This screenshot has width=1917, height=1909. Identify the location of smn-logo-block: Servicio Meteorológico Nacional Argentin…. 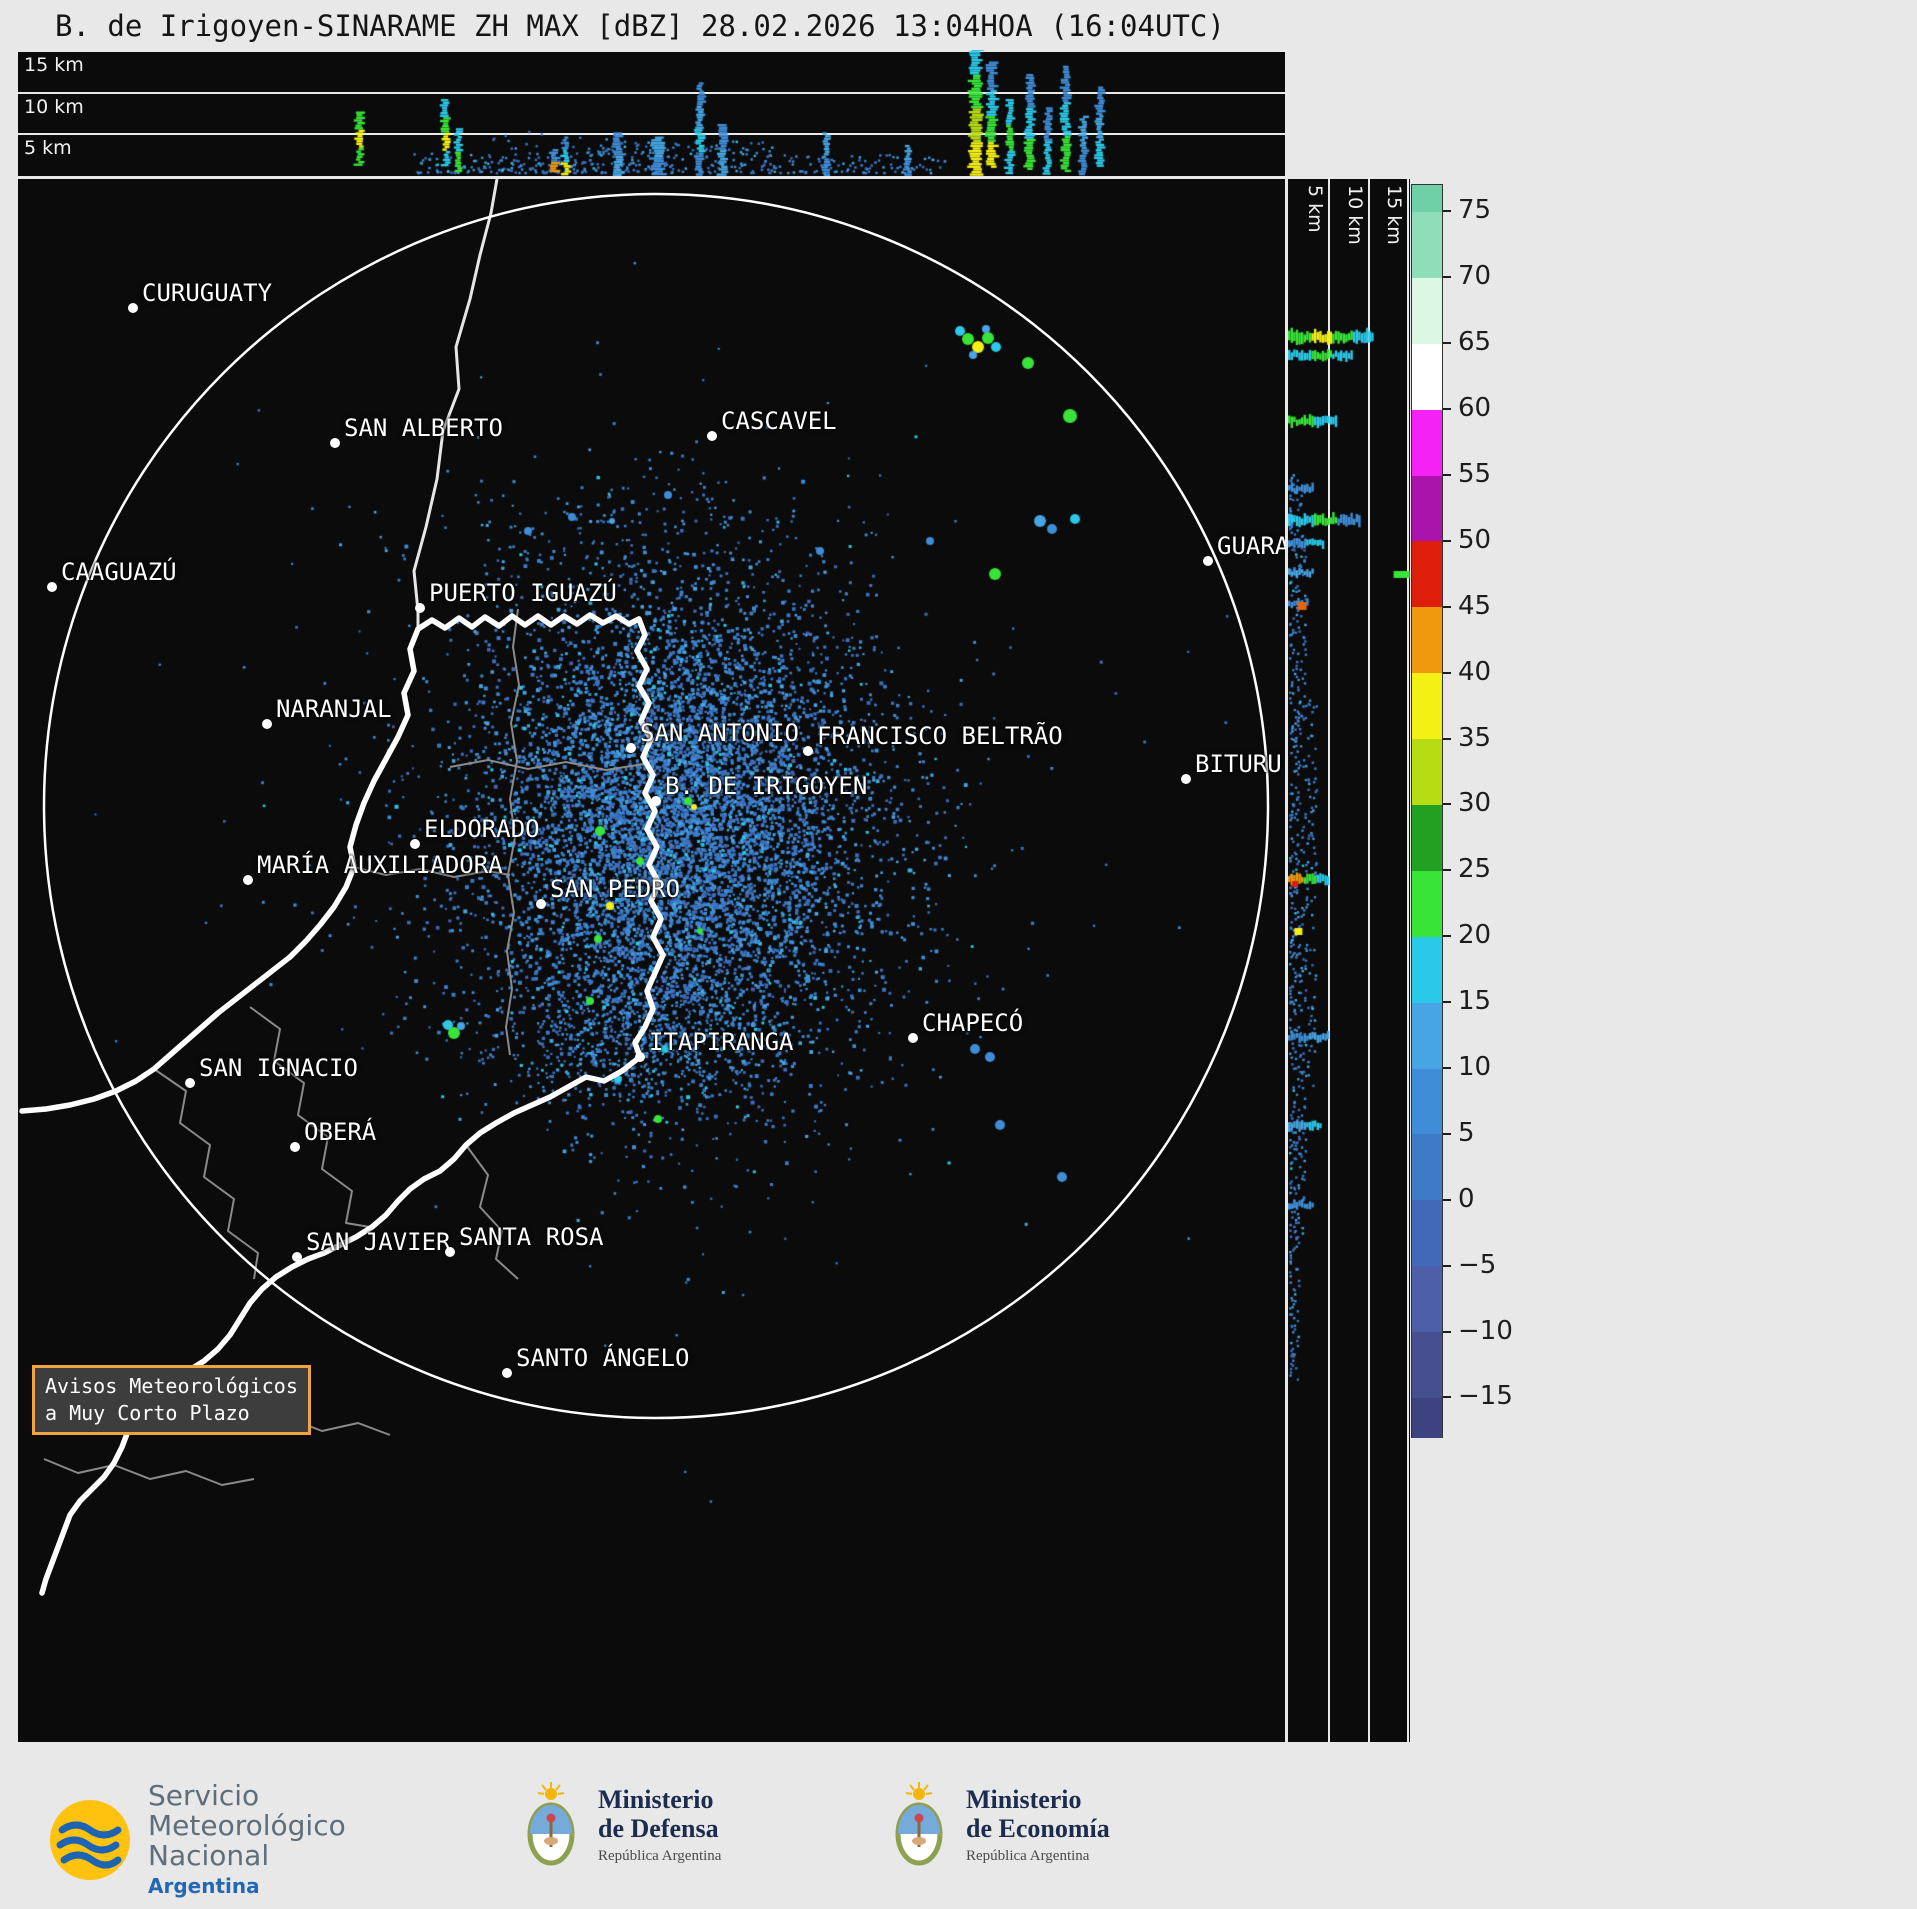
(197, 1839).